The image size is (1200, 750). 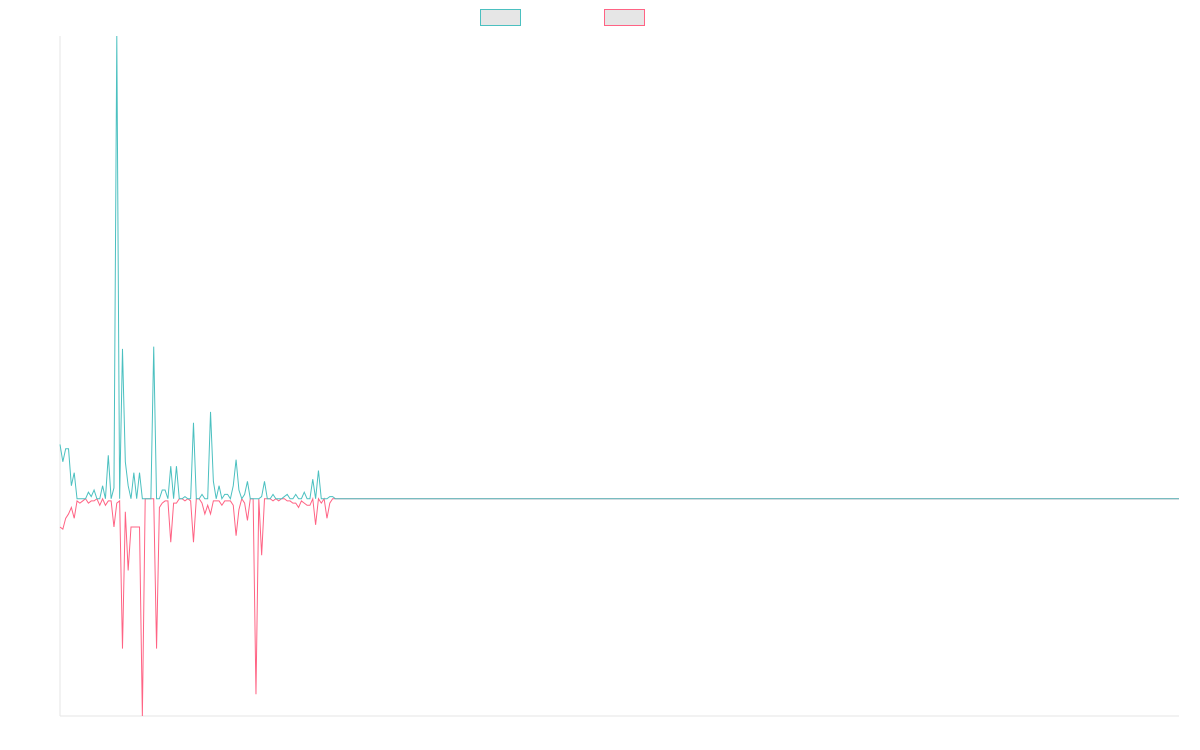 I want to click on legend, so click(x=562, y=17).